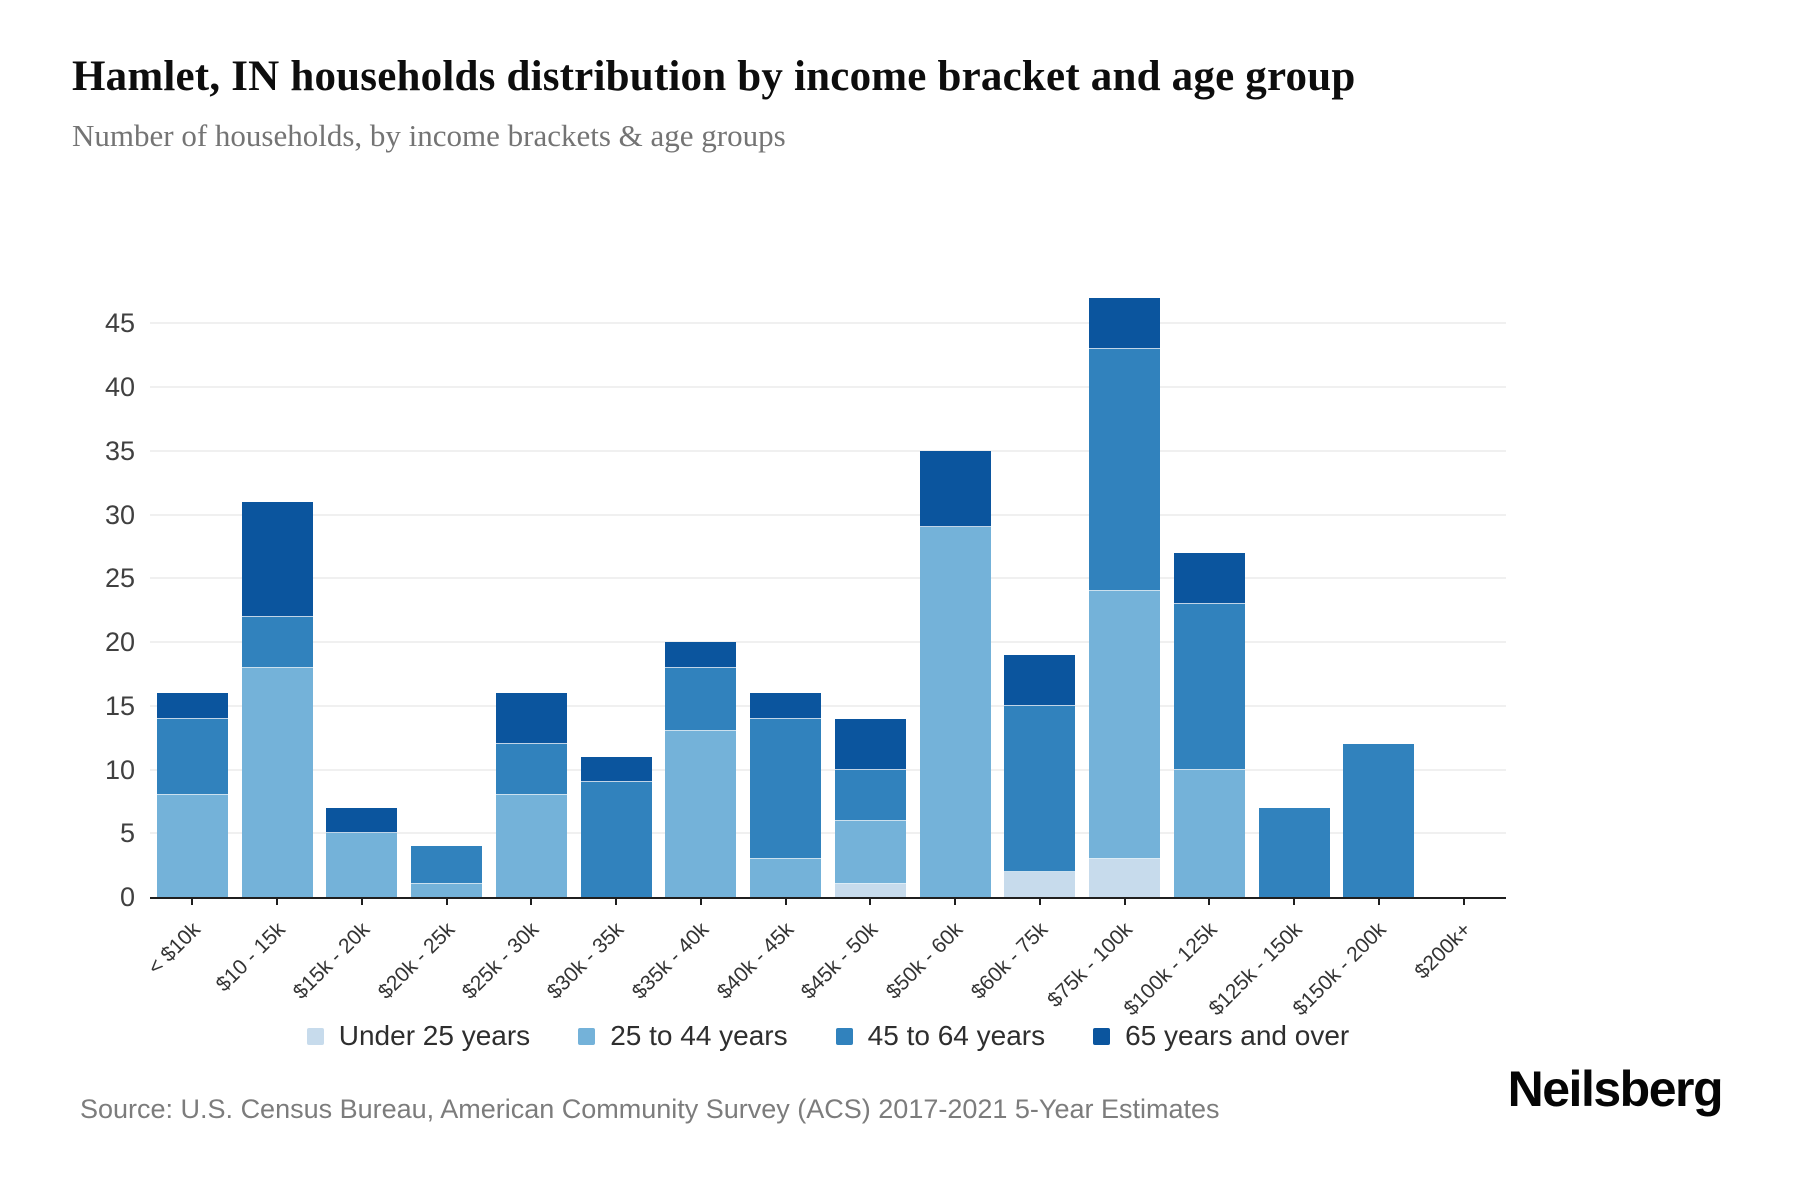 Image resolution: width=1800 pixels, height=1200 pixels. Describe the element at coordinates (127, 897) in the screenshot. I see `y-axis-tick-label: 0` at that location.